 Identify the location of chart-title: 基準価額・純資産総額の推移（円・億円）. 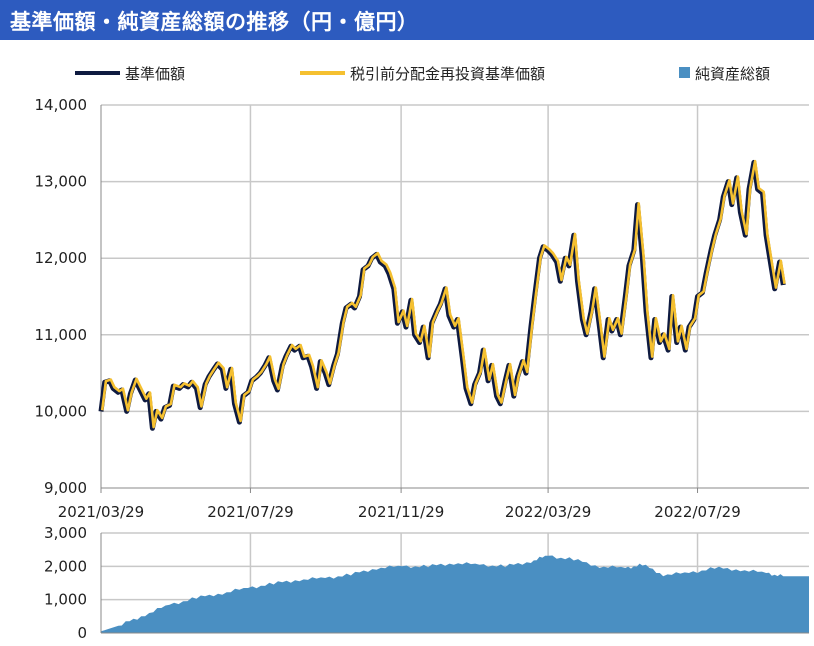
(214, 22).